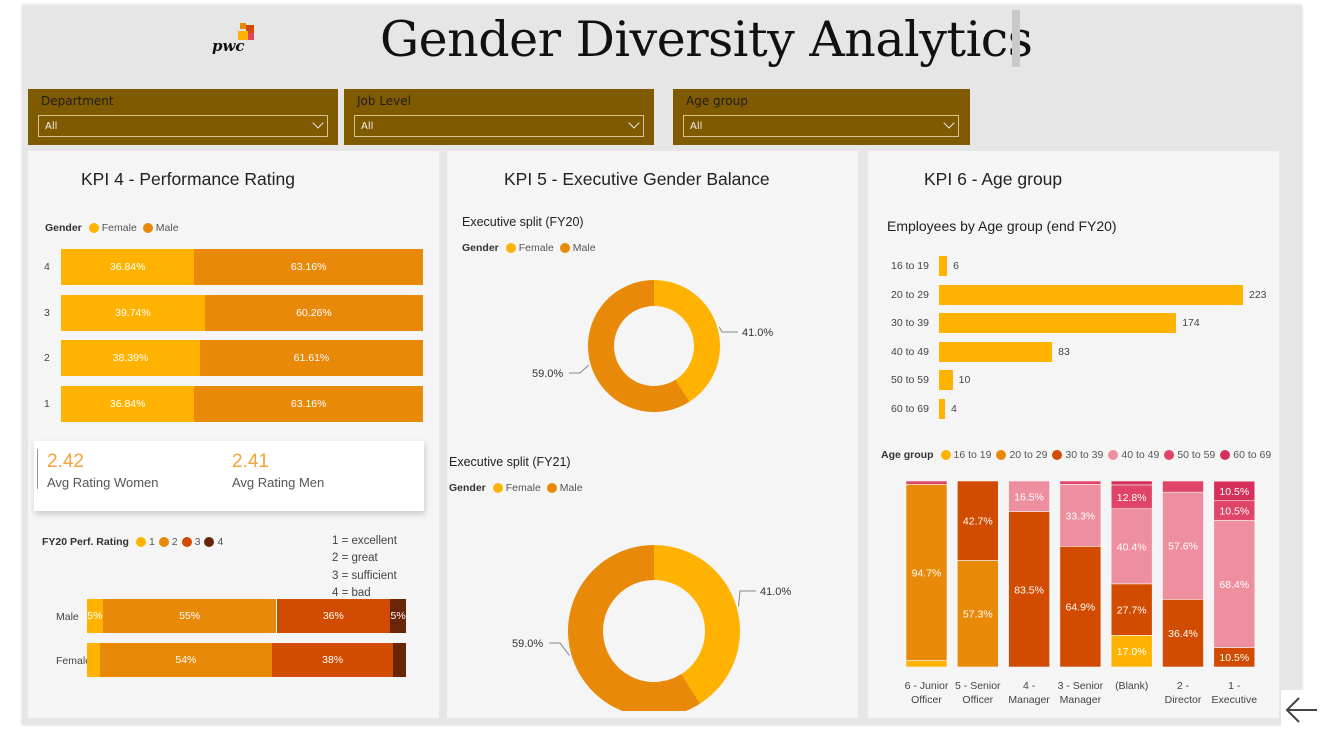 The image size is (1326, 743). What do you see at coordinates (47, 267) in the screenshot?
I see `rating-row-label: 4` at bounding box center [47, 267].